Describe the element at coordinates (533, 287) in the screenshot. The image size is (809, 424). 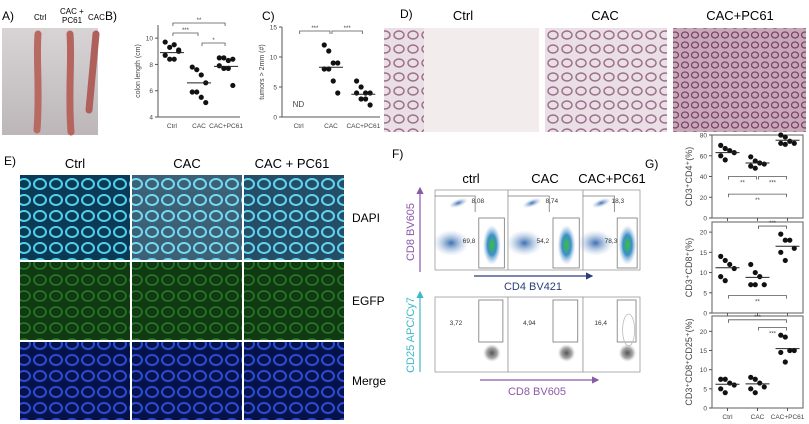
I see `cd4-axis-label: CD4 BV421` at that location.